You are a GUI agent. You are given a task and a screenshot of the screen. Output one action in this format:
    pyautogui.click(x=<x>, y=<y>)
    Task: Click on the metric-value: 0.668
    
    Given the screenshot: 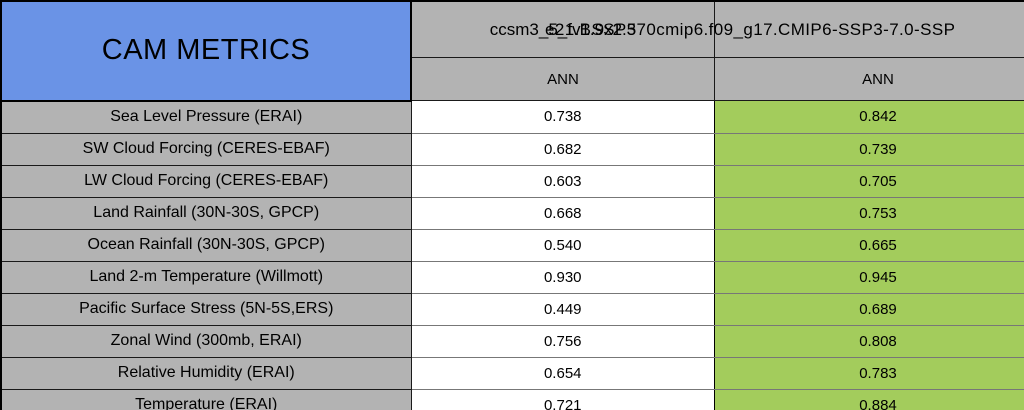 What is the action you would take?
    pyautogui.click(x=562, y=213)
    